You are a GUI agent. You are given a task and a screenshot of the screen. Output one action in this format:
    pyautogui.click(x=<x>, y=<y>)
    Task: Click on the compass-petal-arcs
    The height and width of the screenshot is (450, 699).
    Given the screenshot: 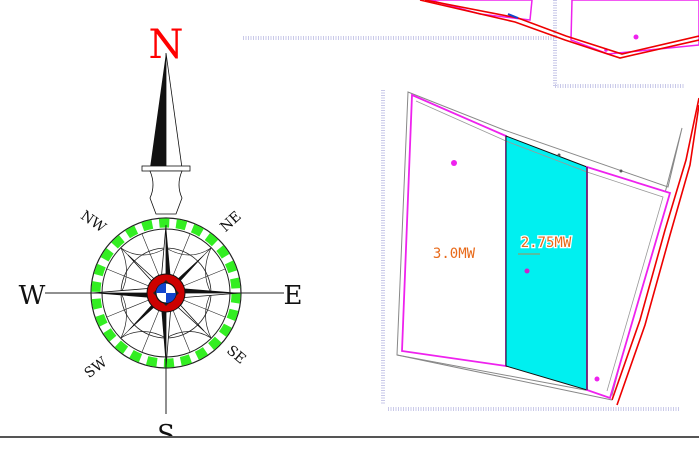 What is the action you would take?
    pyautogui.click(x=166, y=293)
    